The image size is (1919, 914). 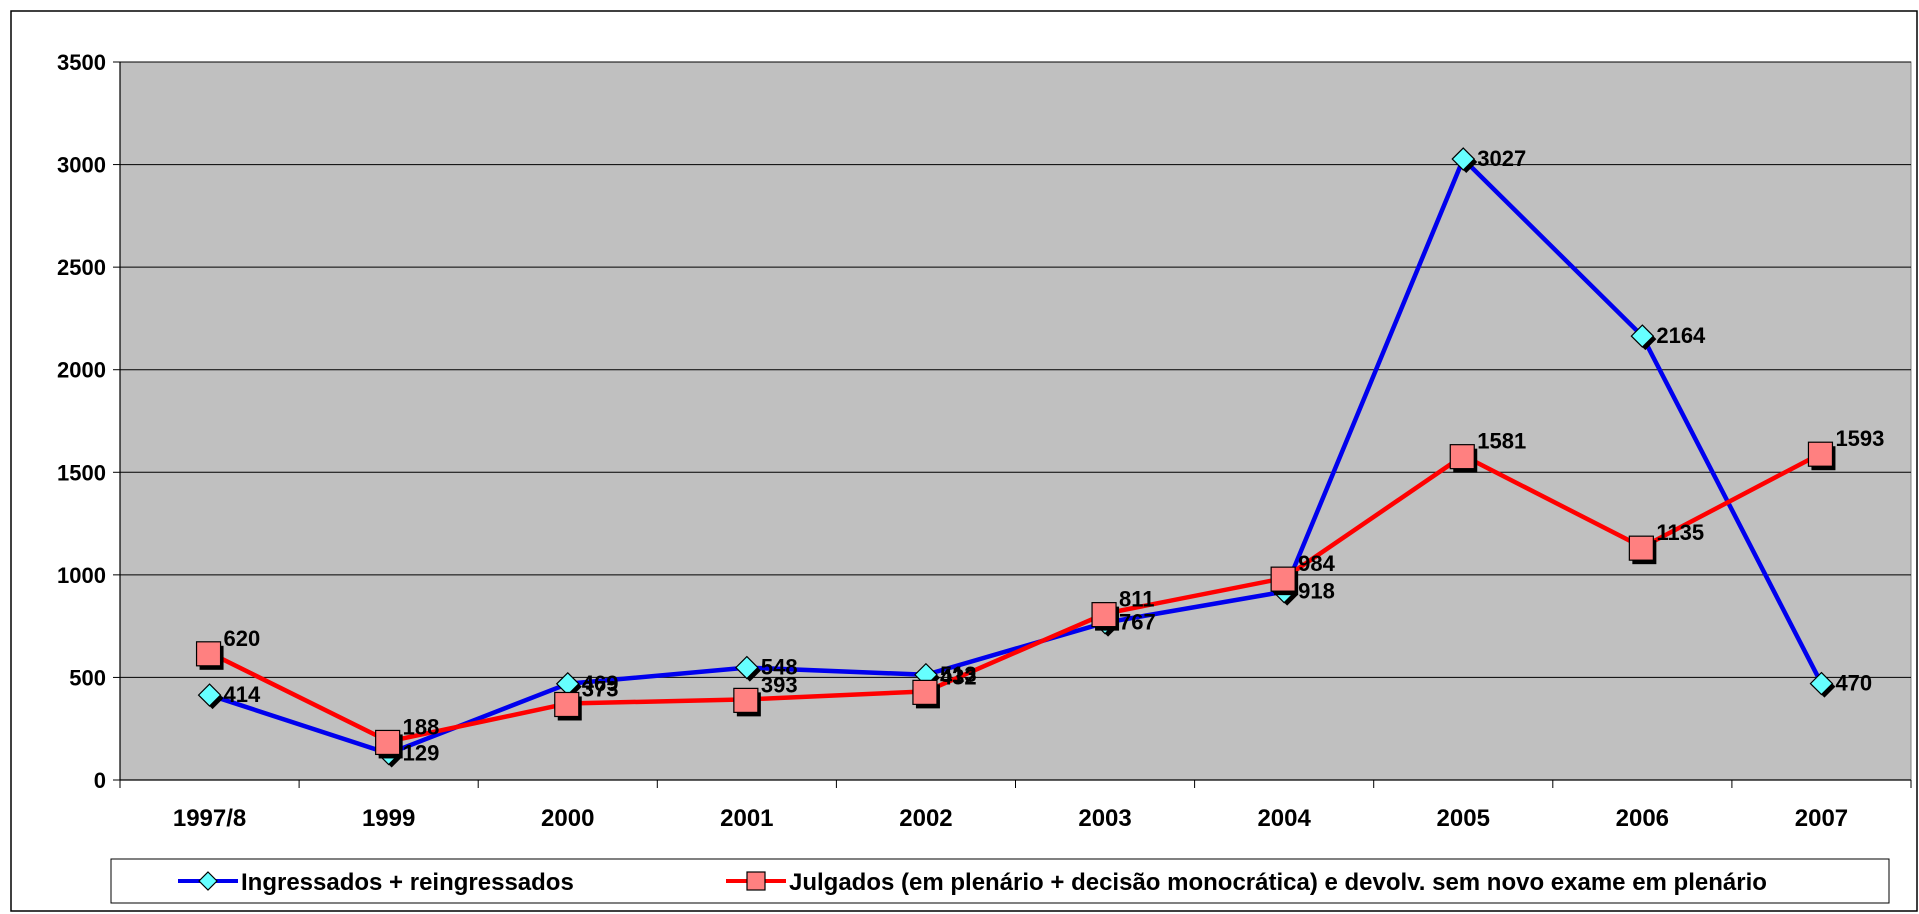 I want to click on data-label: 767, so click(x=1137, y=622).